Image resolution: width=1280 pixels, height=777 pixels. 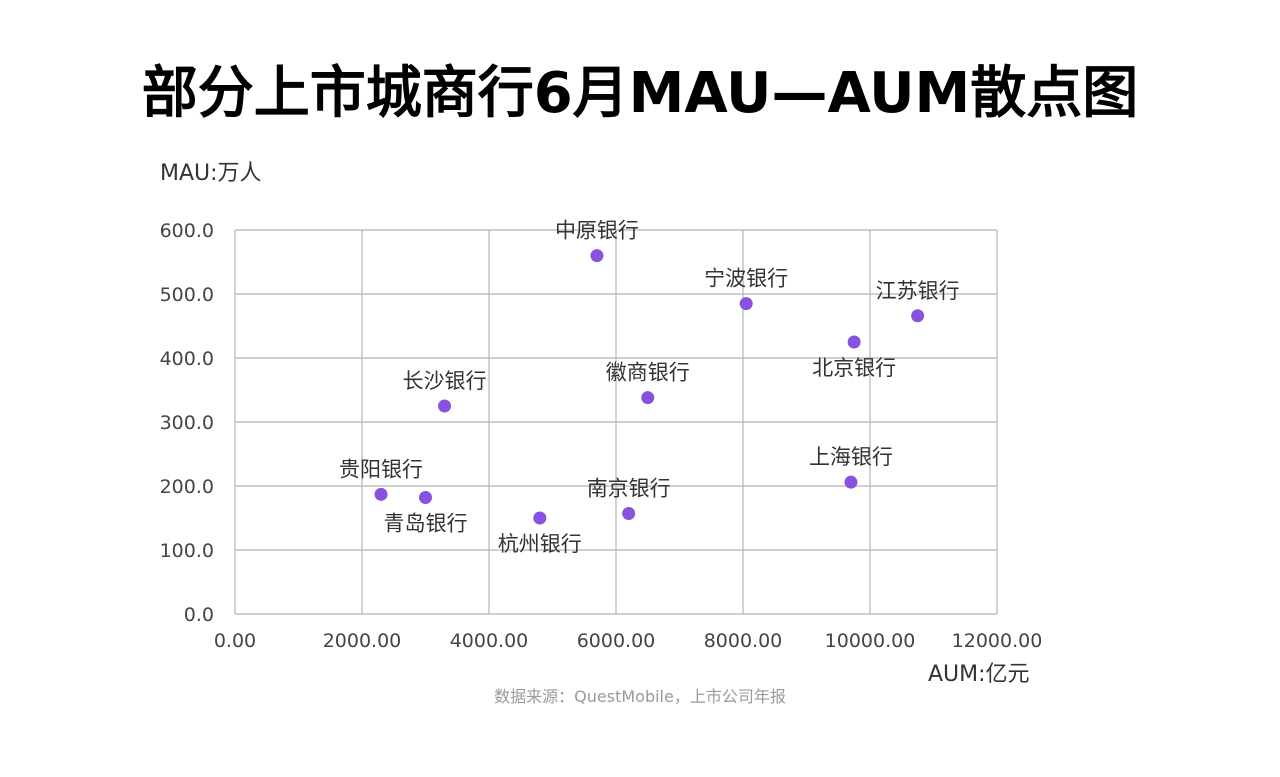 I want to click on data-point-label: 南京银行, so click(x=629, y=489).